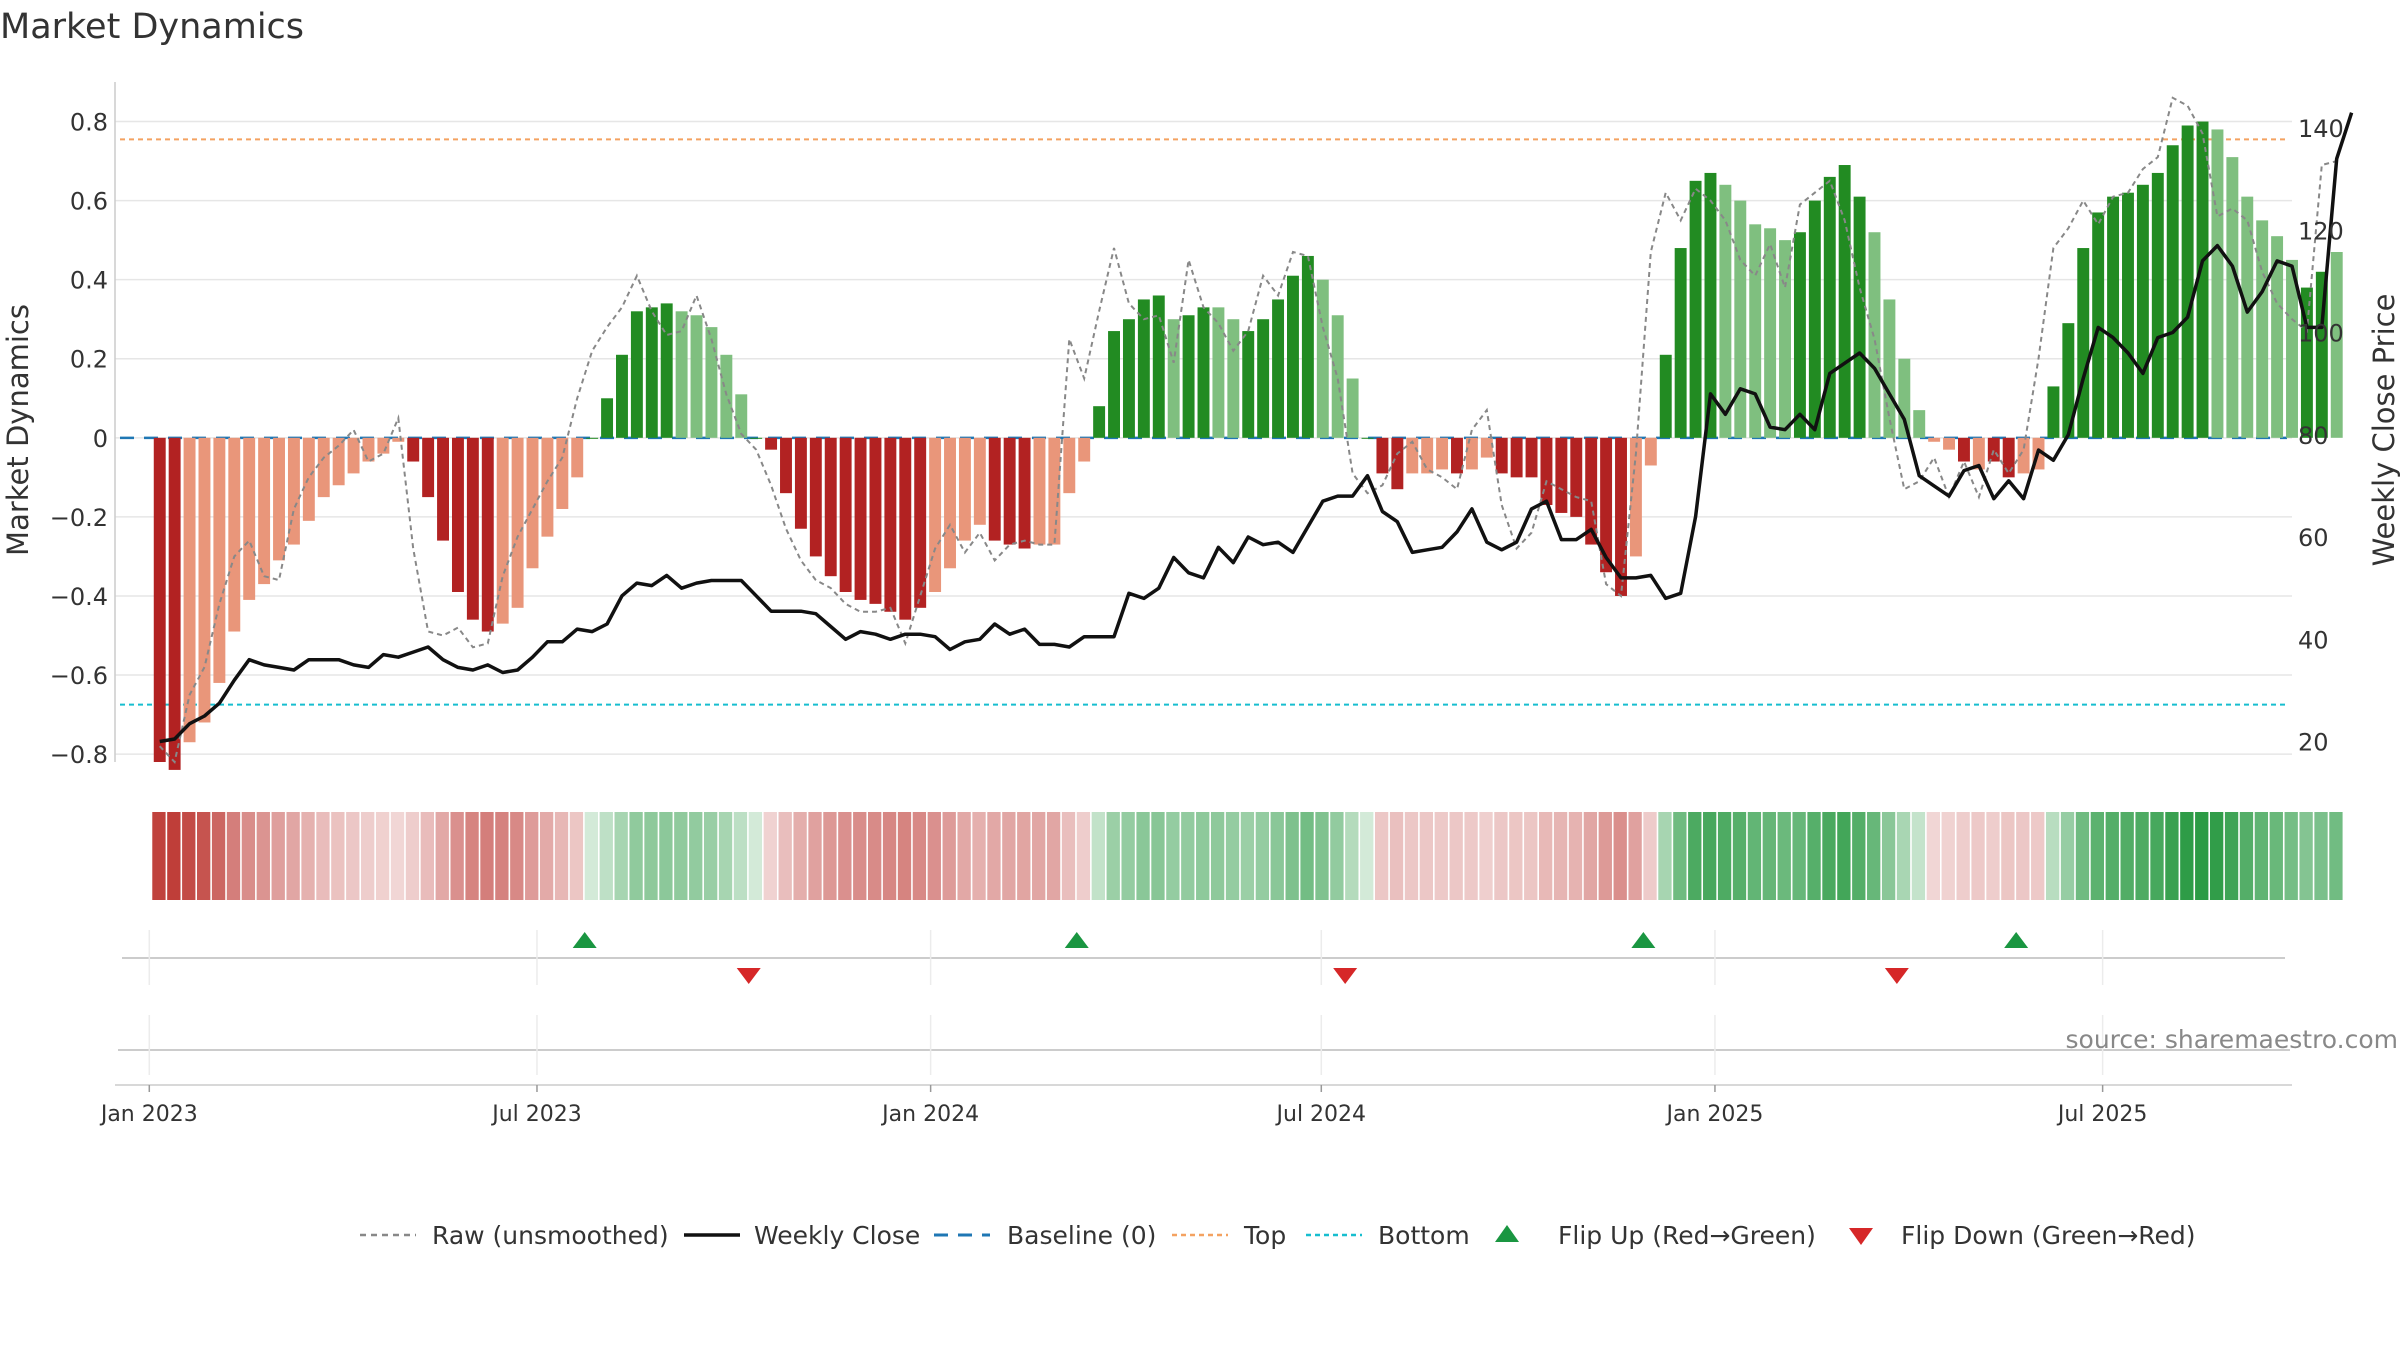 The image size is (2400, 1350). I want to click on right-tick-label: 20, so click(2313, 743).